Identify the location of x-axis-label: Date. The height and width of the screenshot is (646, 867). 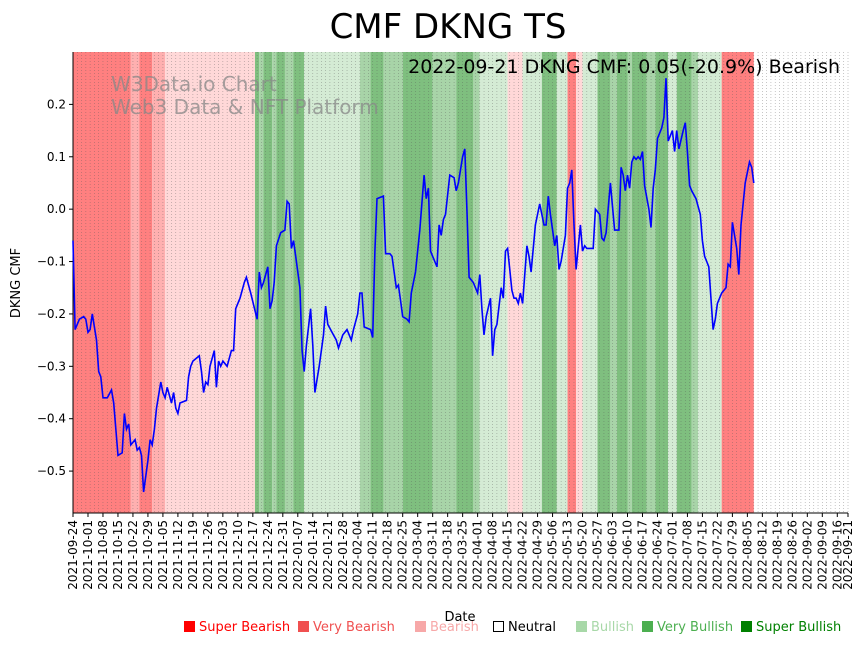
(459, 617).